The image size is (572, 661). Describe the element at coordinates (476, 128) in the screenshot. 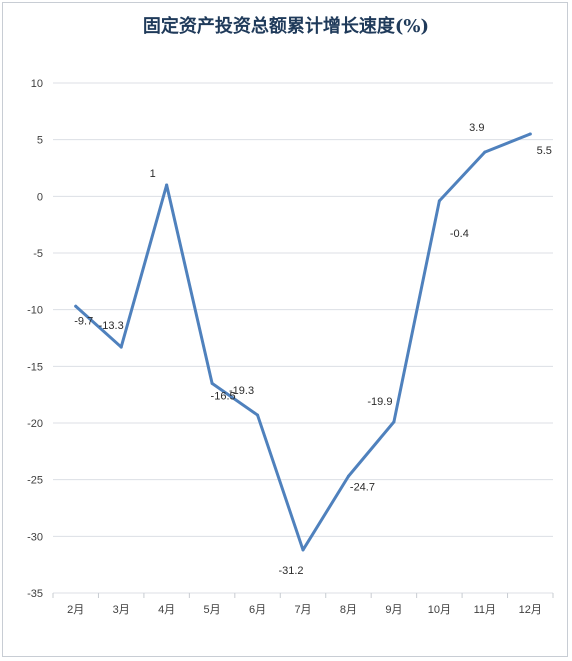

I see `data-label: 3.9` at that location.